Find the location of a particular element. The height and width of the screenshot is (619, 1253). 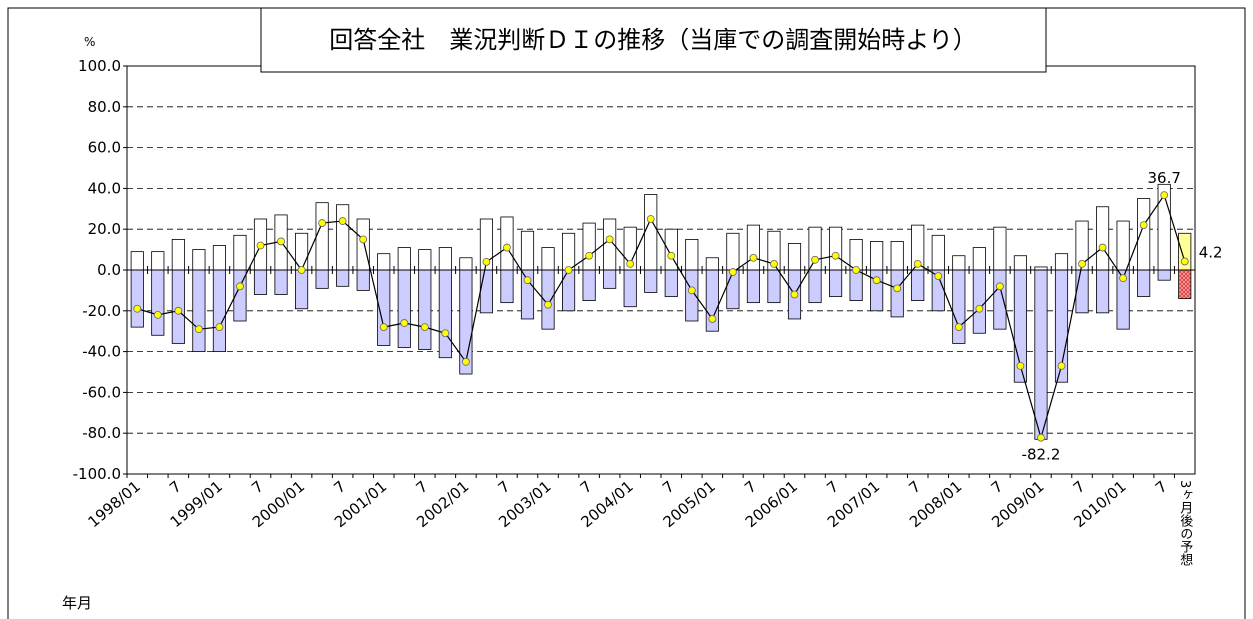

y-tick-label: -40.0 is located at coordinates (101, 352).